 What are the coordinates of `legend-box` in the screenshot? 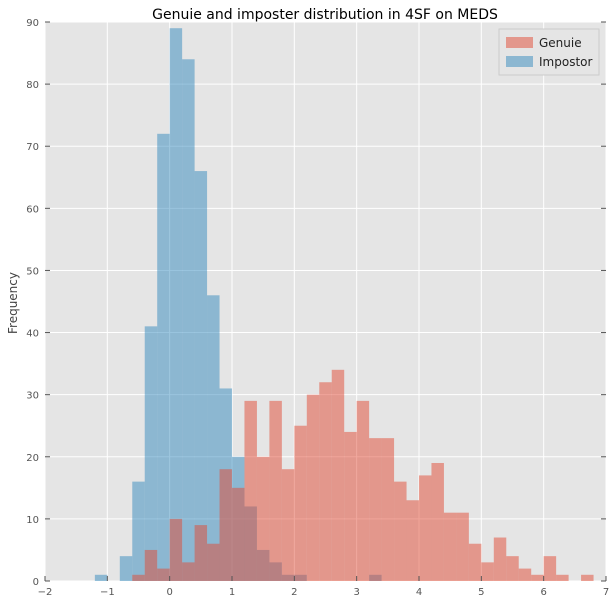 It's located at (549, 52).